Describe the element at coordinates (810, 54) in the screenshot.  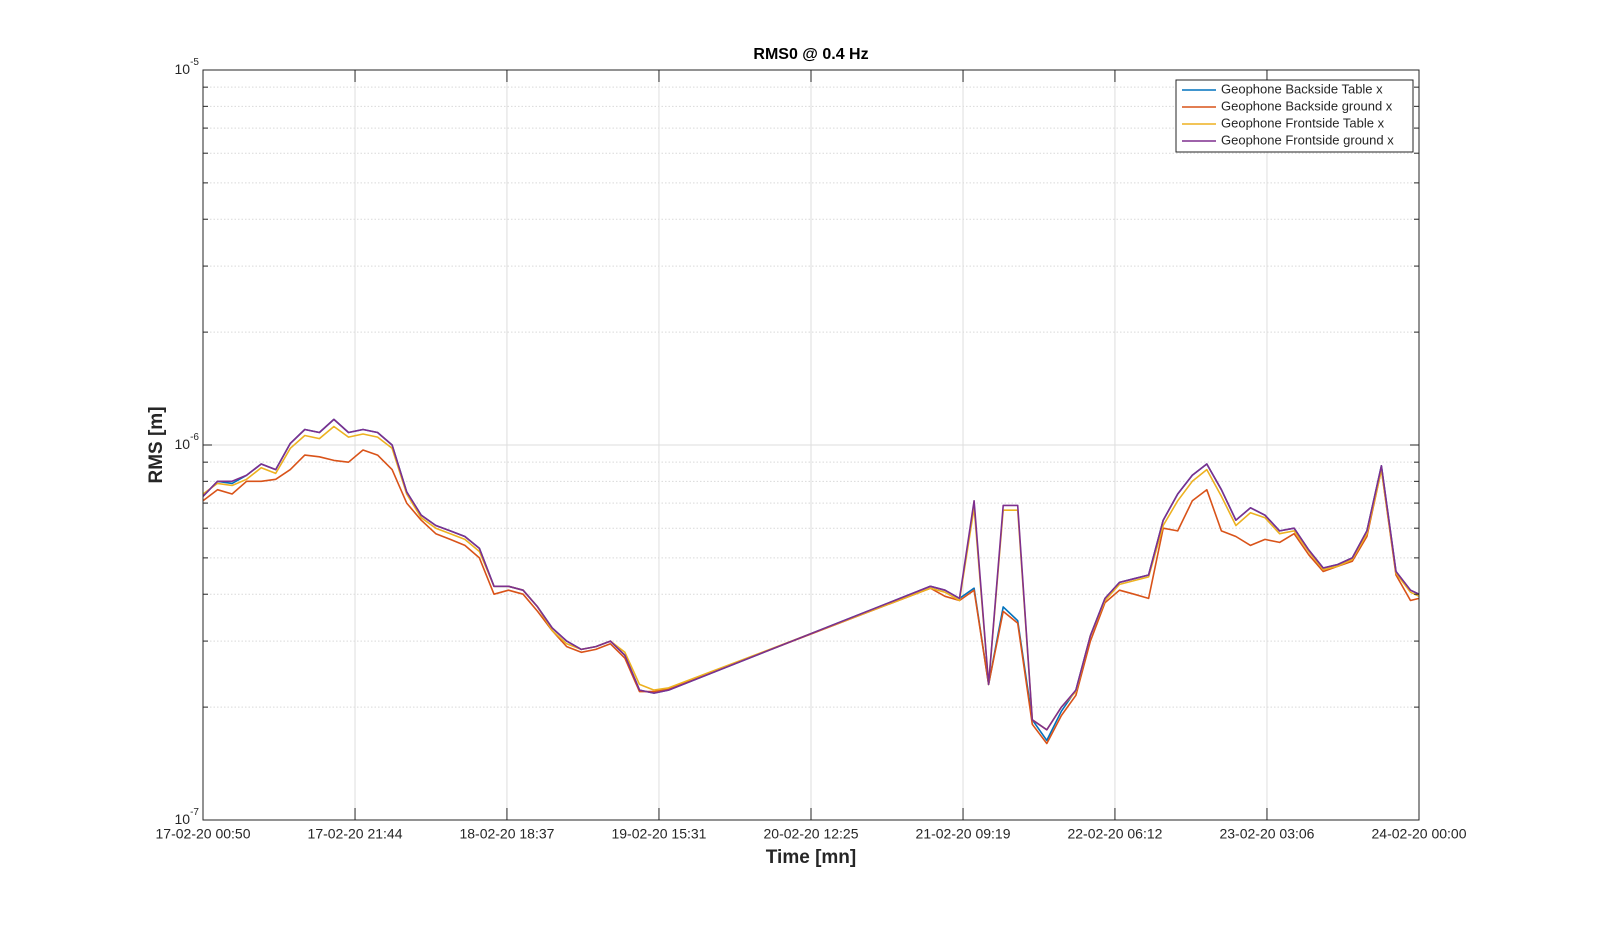
I see `chart-title: RMS0 @ 0.4 Hz` at that location.